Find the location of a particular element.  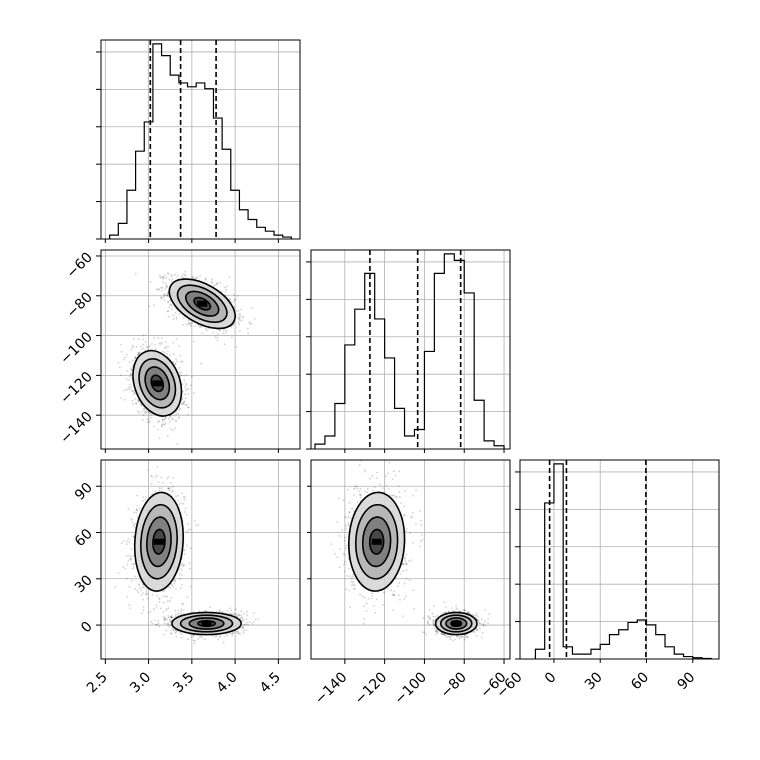

density-peak is located at coordinates (157, 383).